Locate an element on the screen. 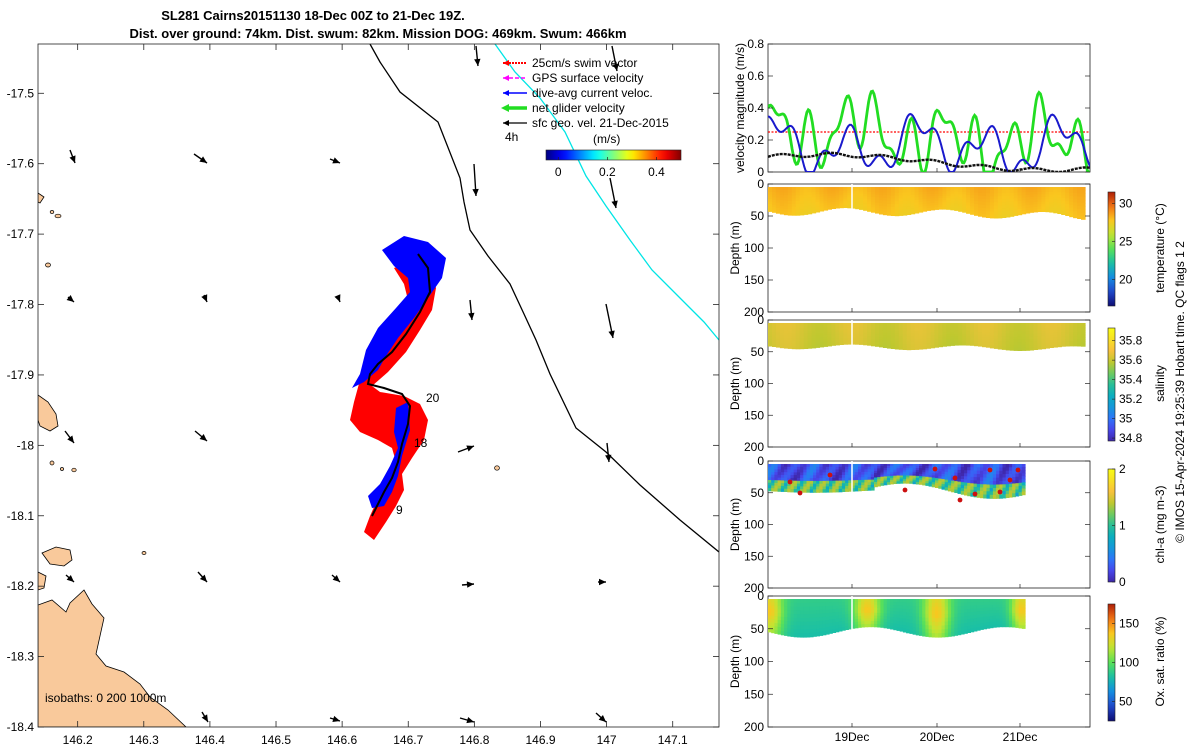  track-label-18: 18 is located at coordinates (421, 443).